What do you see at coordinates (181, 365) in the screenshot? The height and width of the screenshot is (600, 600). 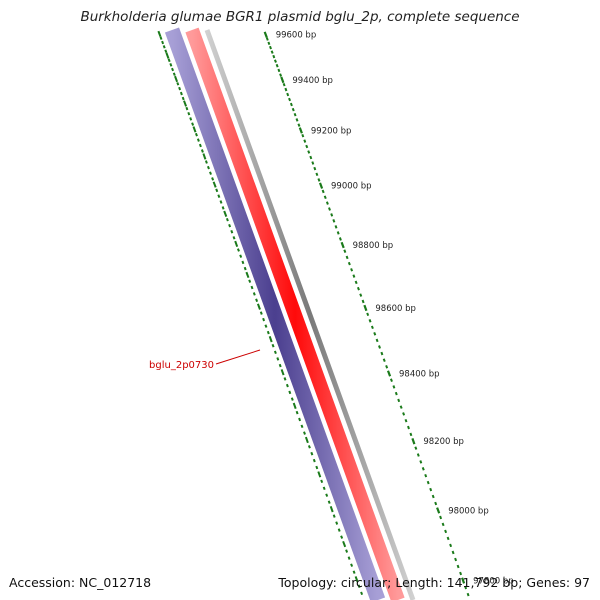 I see `gene-label-bglu-2p0730: bglu_2p0730` at bounding box center [181, 365].